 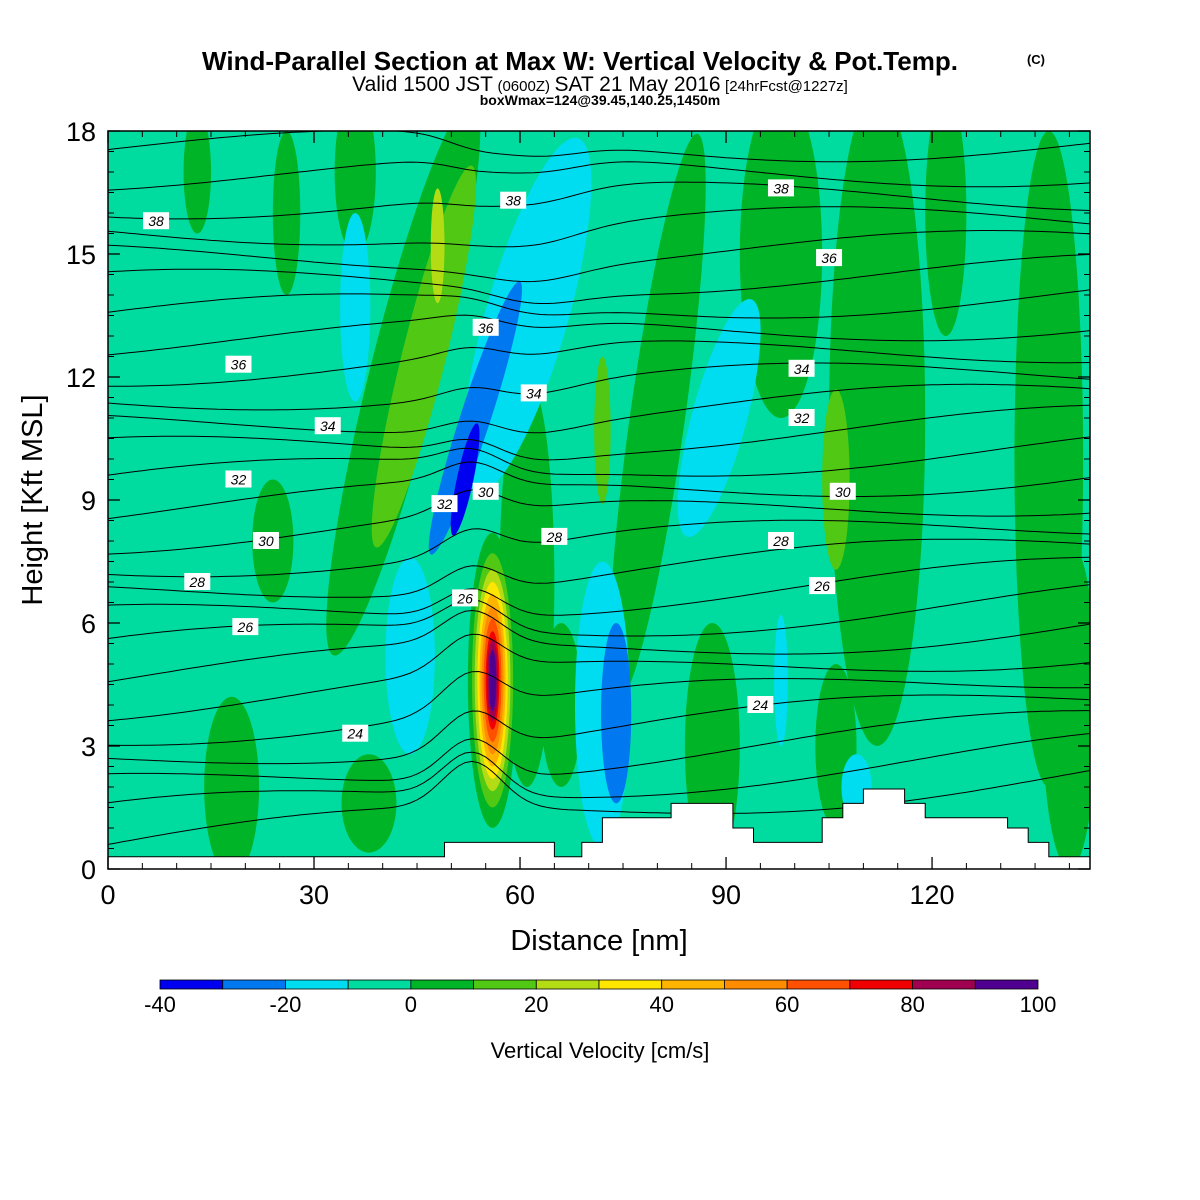 I want to click on terrain, so click(x=599, y=828).